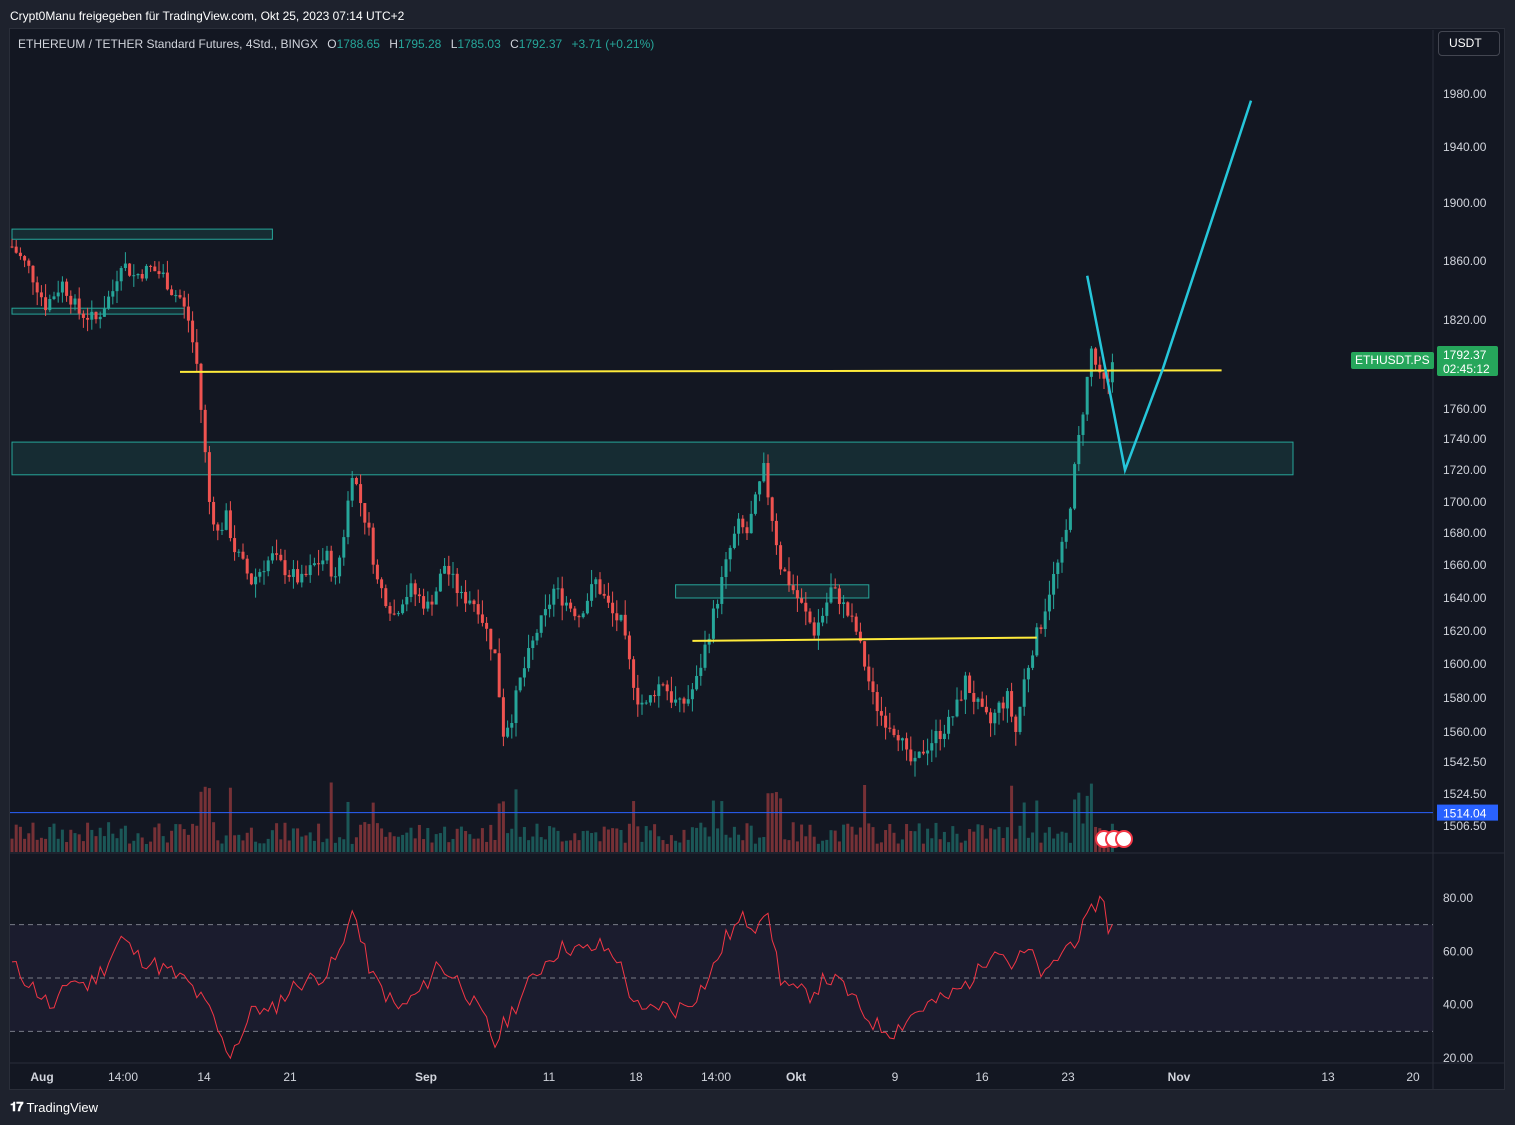  What do you see at coordinates (1469, 43) in the screenshot?
I see `currency-button: USDT` at bounding box center [1469, 43].